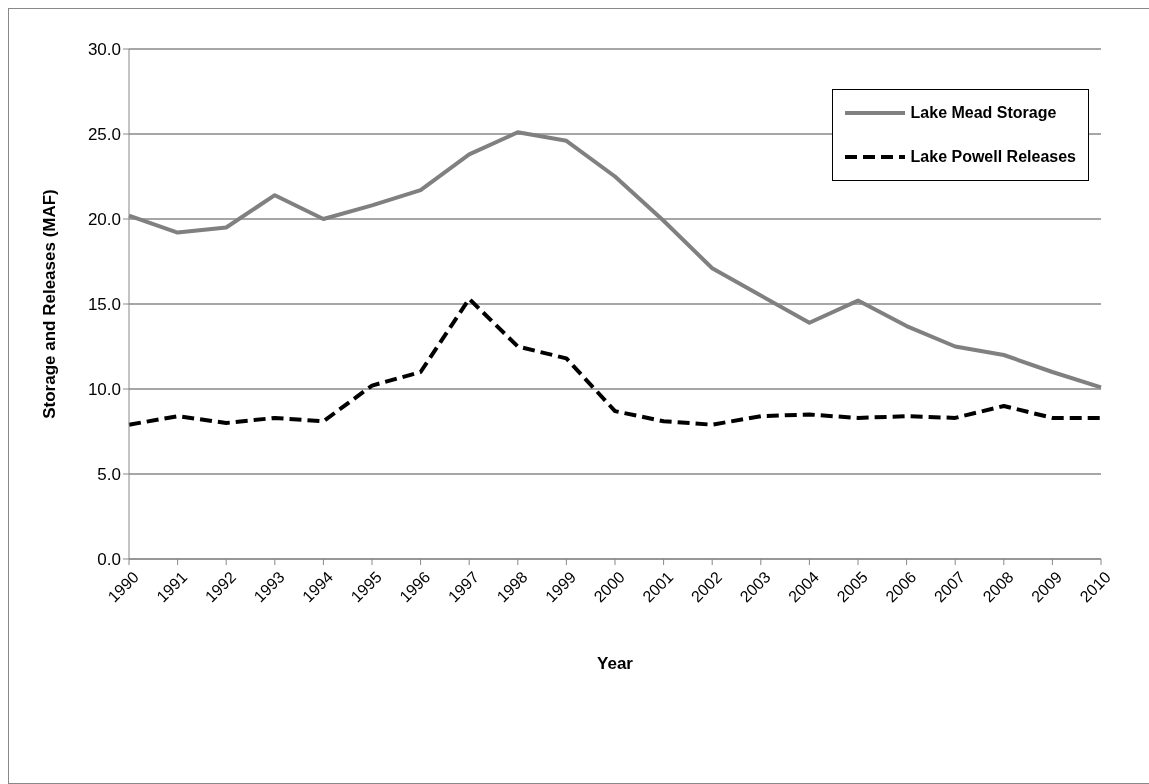  I want to click on y-axis-title: Storage and Releases (MAF), so click(50, 304).